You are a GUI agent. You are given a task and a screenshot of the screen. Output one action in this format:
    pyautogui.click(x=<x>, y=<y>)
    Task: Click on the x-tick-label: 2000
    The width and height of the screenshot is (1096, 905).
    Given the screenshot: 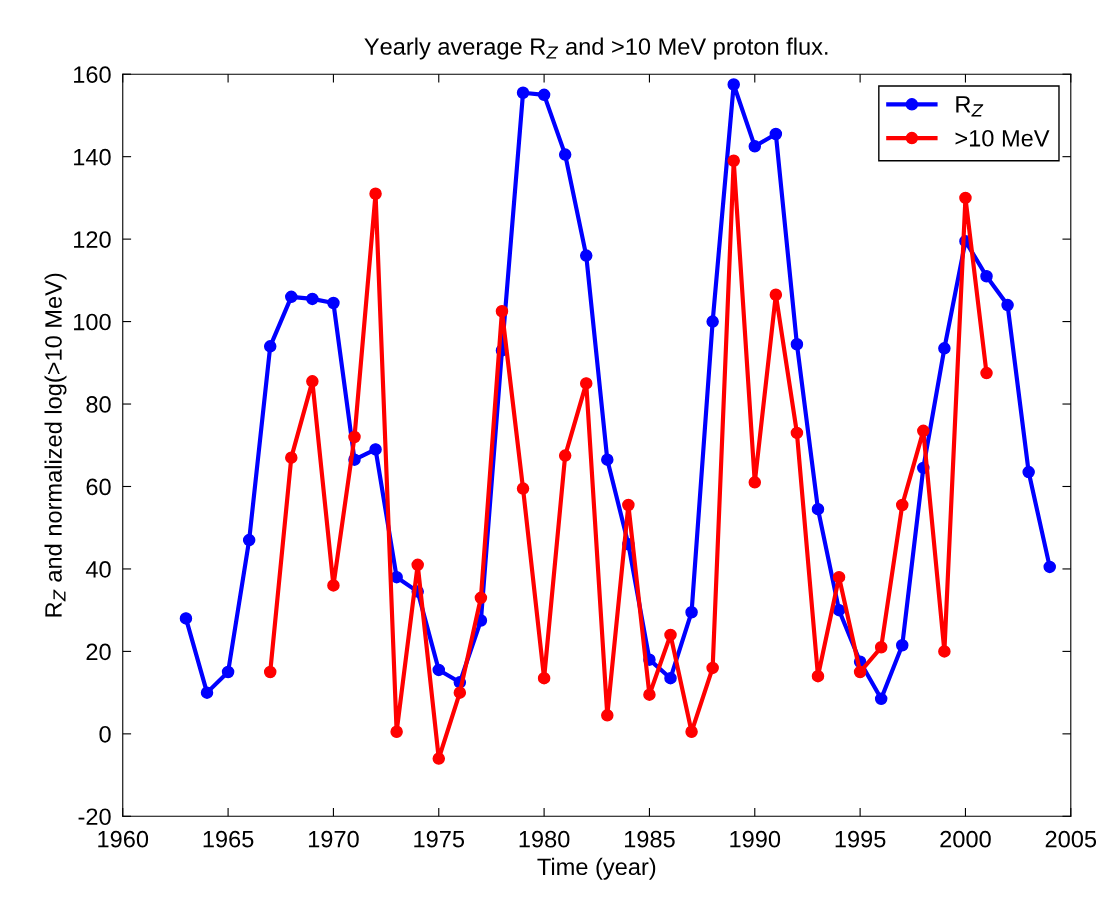 What is the action you would take?
    pyautogui.click(x=965, y=839)
    